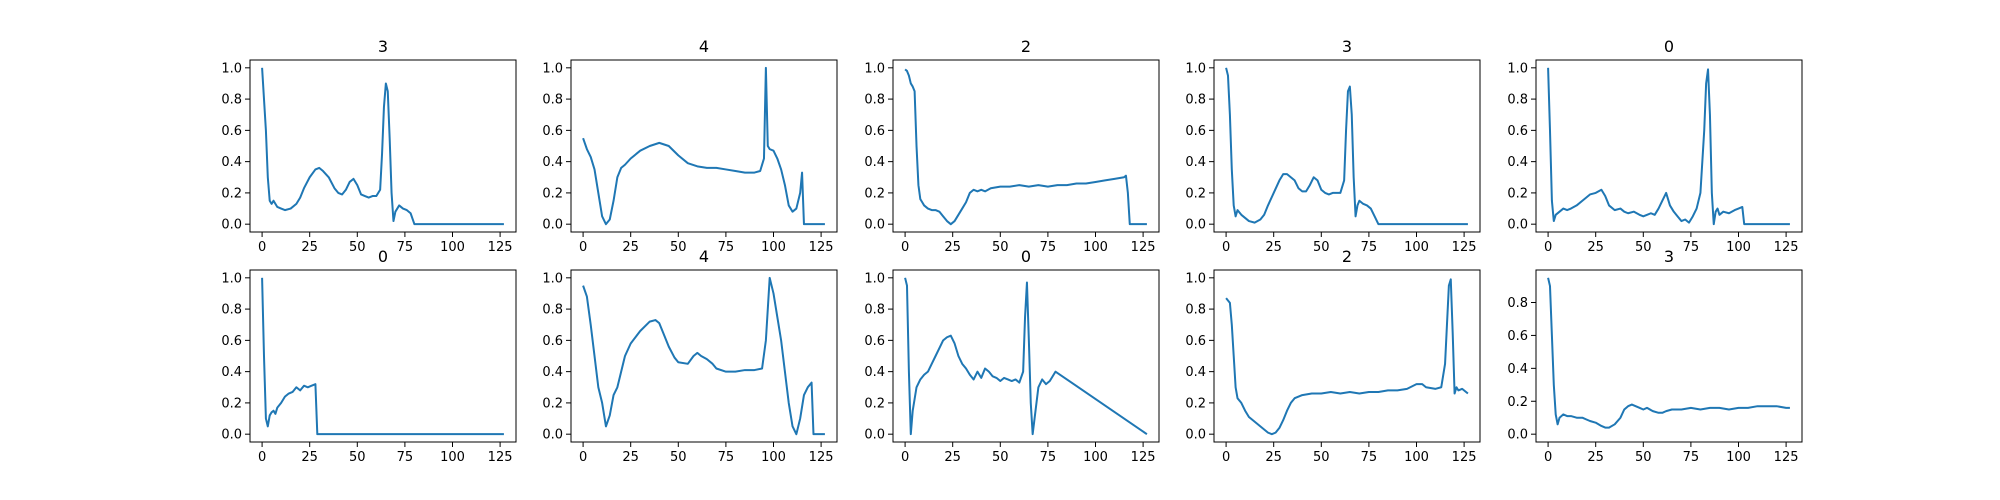 Image resolution: width=2000 pixels, height=500 pixels. Describe the element at coordinates (704, 46) in the screenshot. I see `subplot-title: 4` at that location.